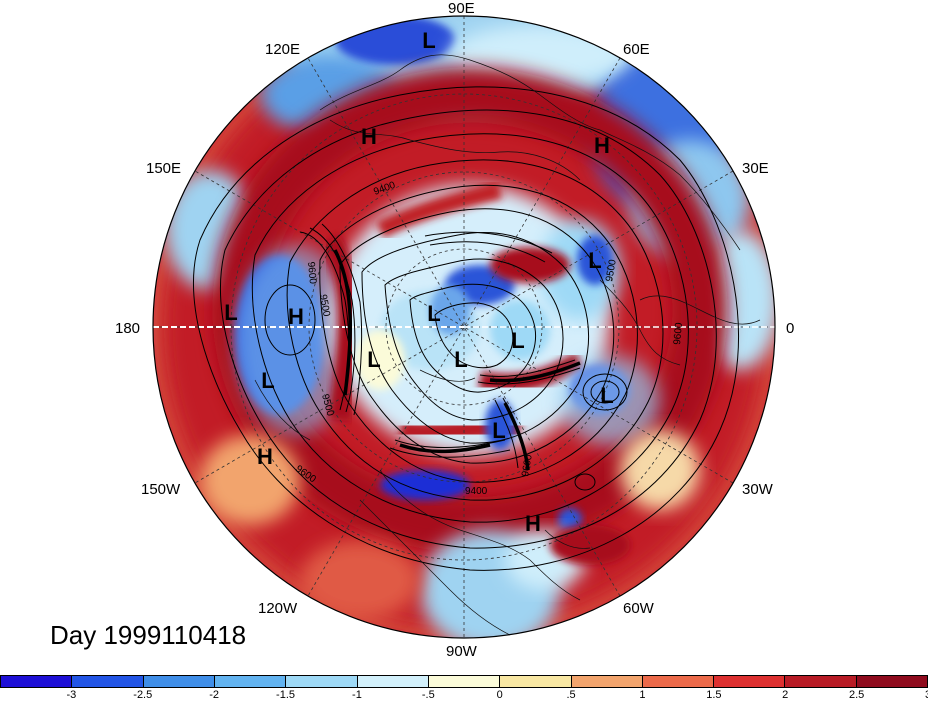 This screenshot has width=928, height=702. Describe the element at coordinates (461, 651) in the screenshot. I see `lon-label-90w: 90W` at that location.